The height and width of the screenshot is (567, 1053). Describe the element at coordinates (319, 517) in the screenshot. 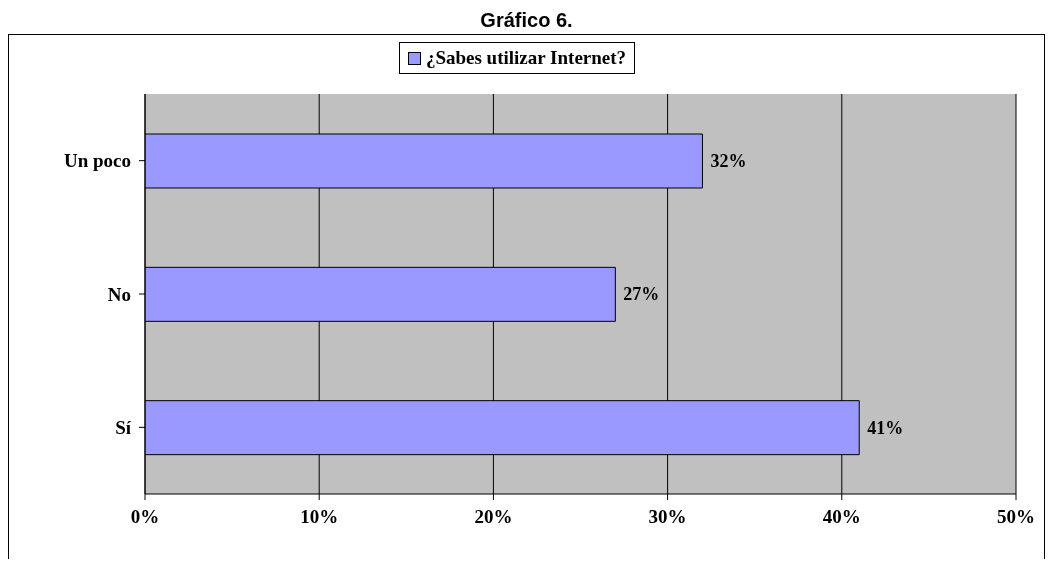

I see `x-tick-label: 10%` at that location.